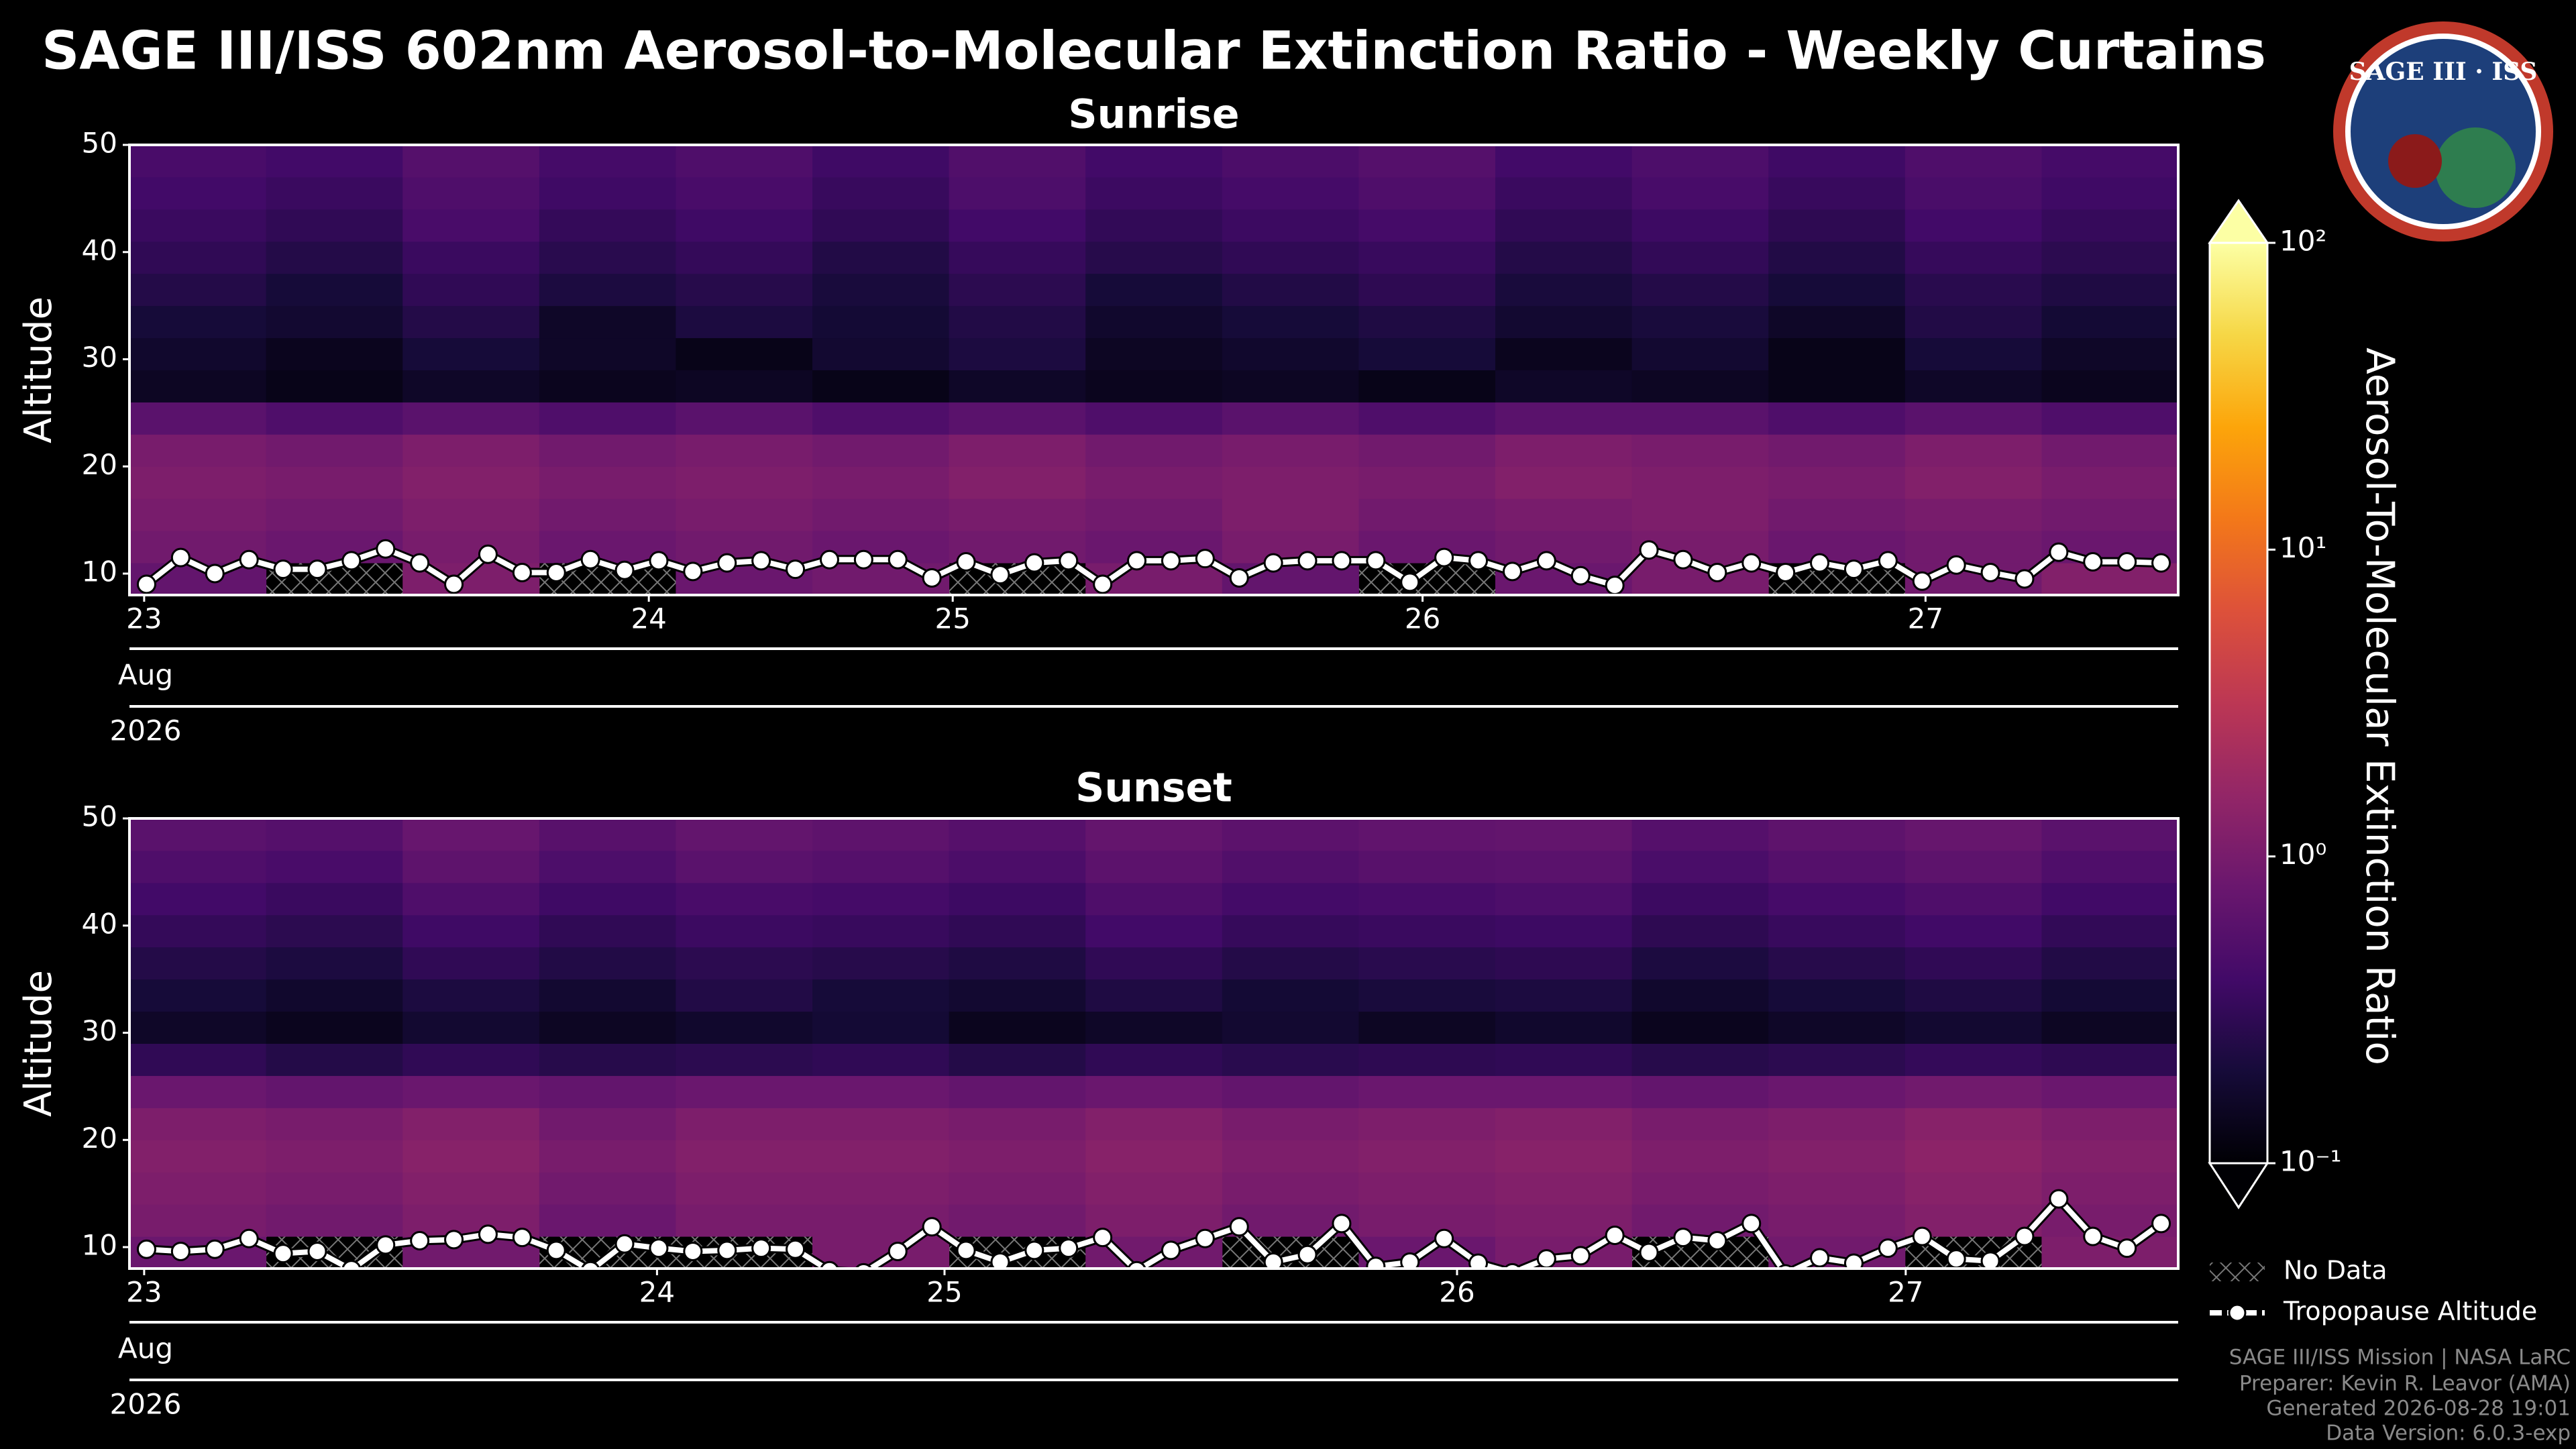  What do you see at coordinates (2335, 1270) in the screenshot?
I see `legend-label: No Data` at bounding box center [2335, 1270].